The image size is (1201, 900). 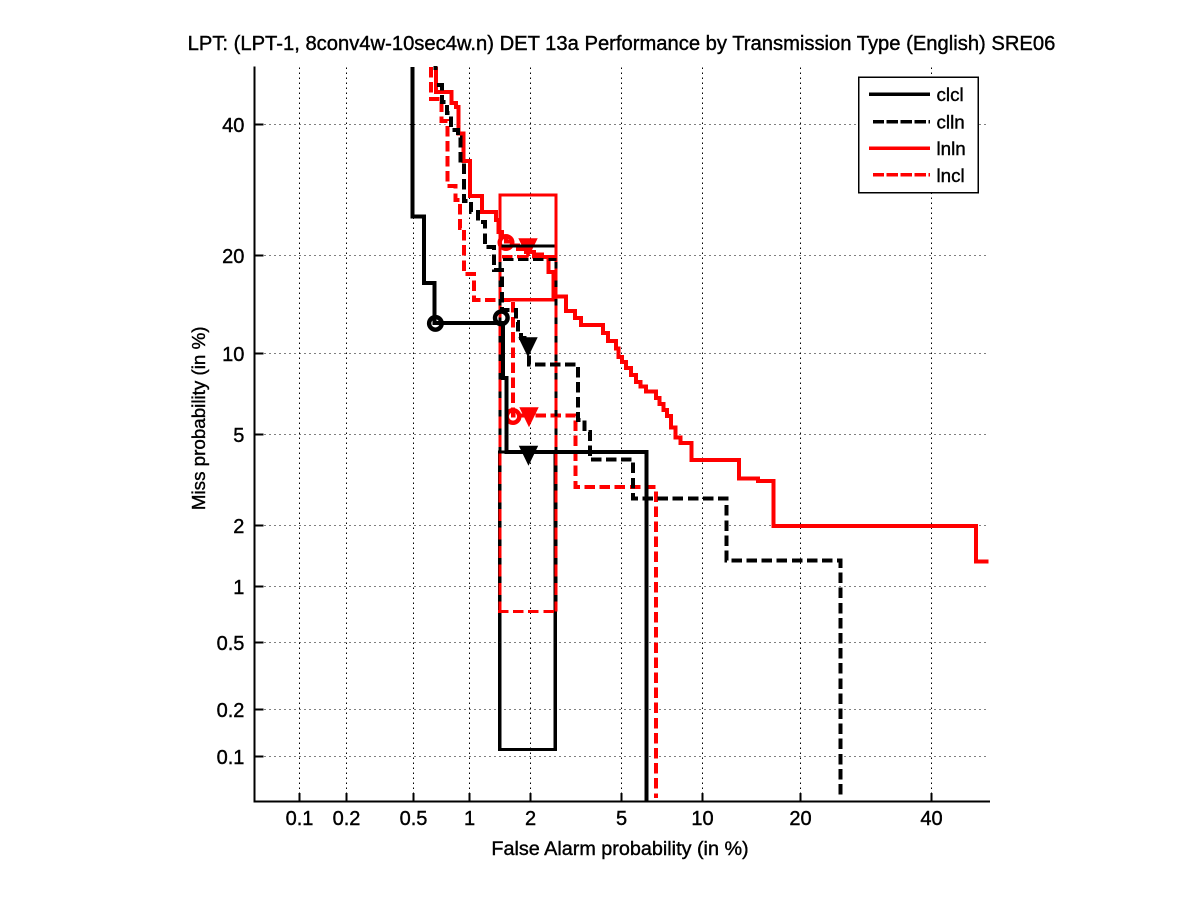 I want to click on svg-text: clcl, so click(x=950, y=94).